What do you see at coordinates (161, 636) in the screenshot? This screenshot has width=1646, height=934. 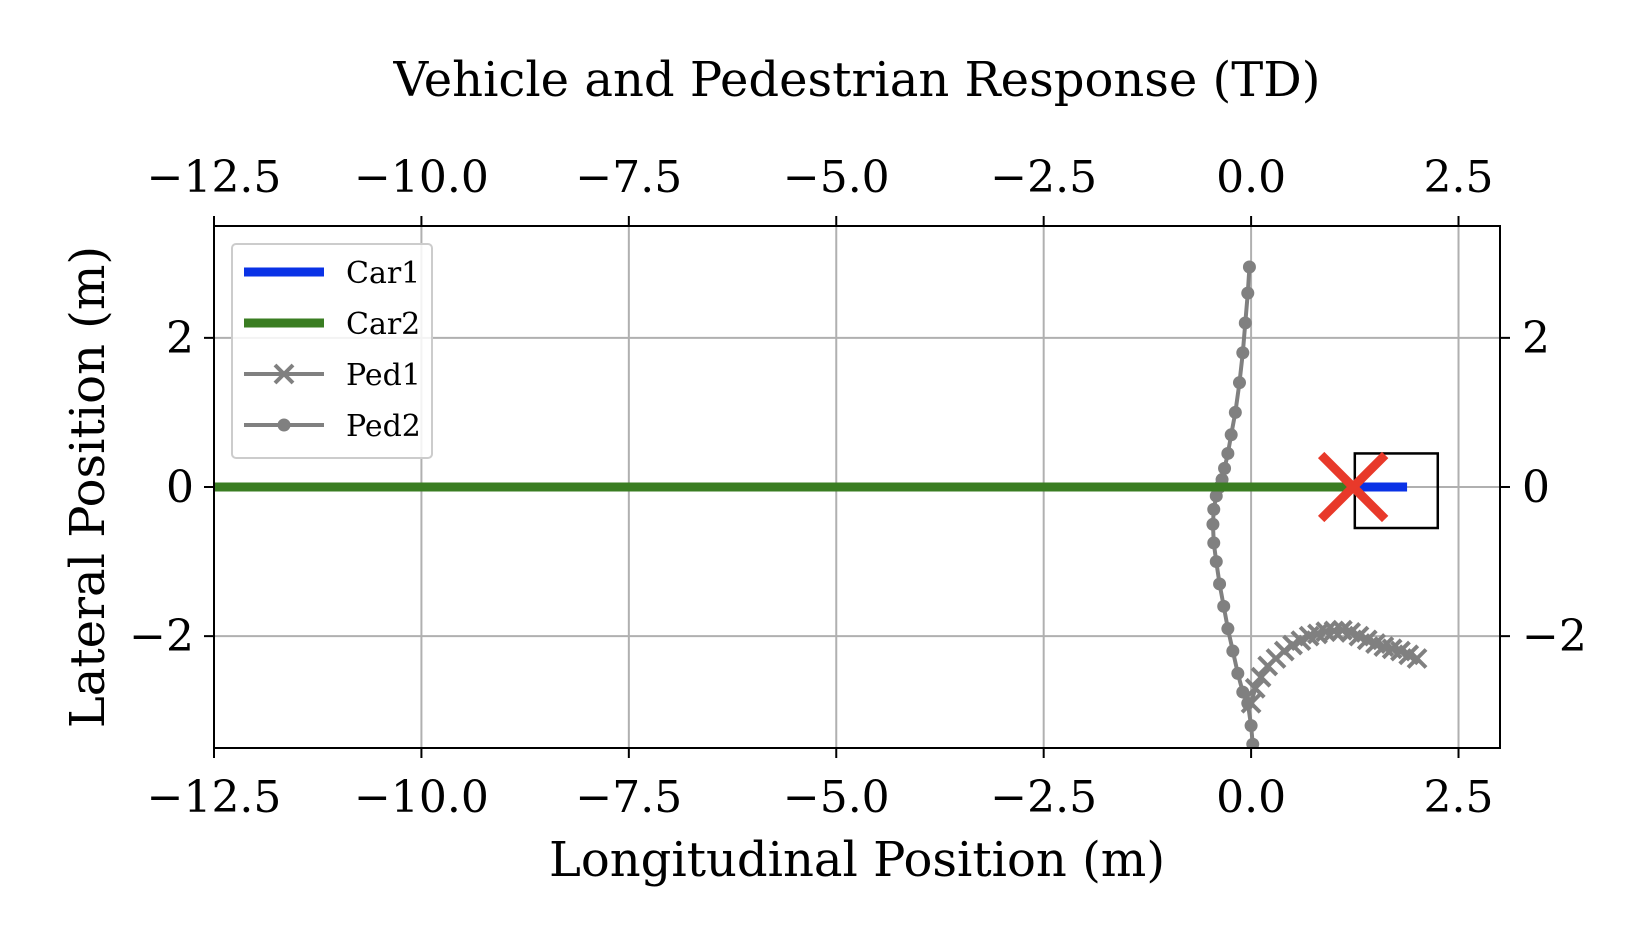 I see `y-tick-label-left: −2` at bounding box center [161, 636].